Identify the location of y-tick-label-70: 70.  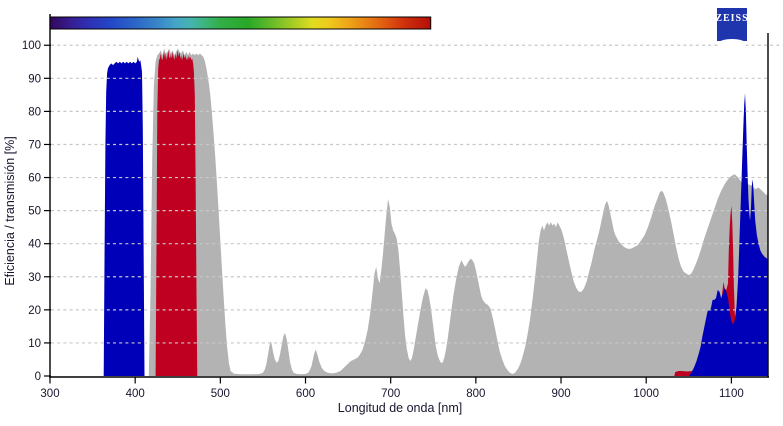
(34, 145).